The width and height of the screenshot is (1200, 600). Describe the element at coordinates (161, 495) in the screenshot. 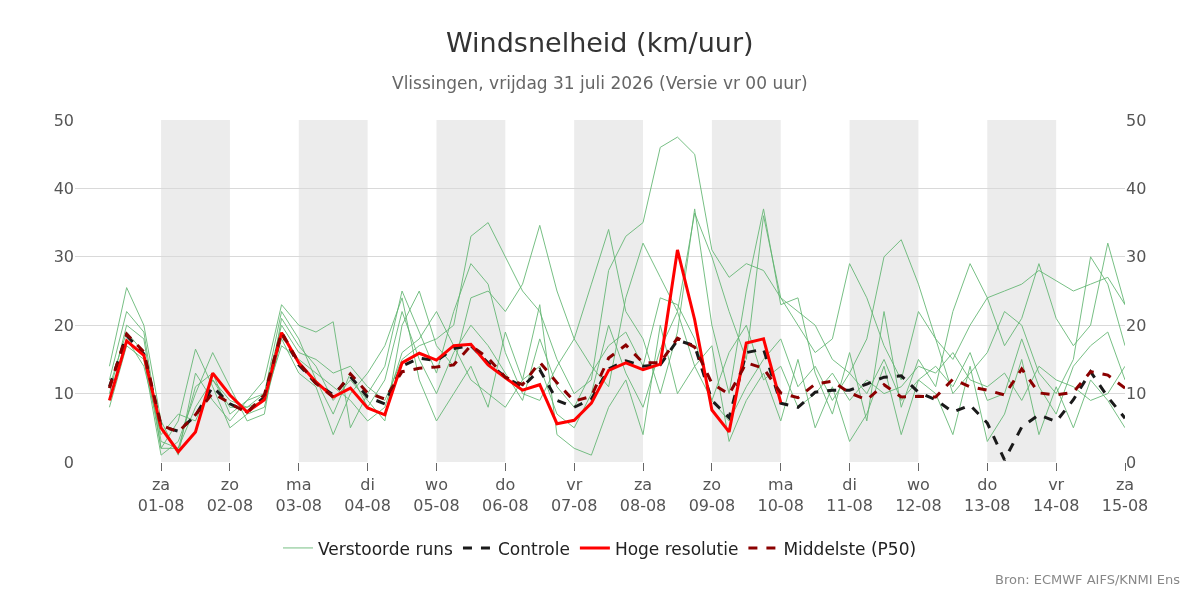

I see `x-tick-label: za 01-08` at that location.